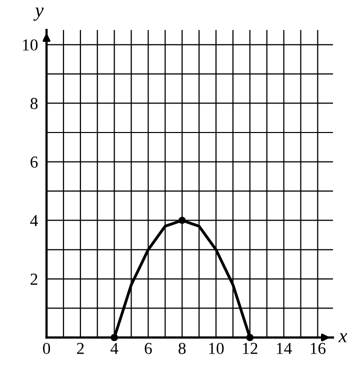  What do you see at coordinates (182, 348) in the screenshot?
I see `x-tick-label: 8` at bounding box center [182, 348].